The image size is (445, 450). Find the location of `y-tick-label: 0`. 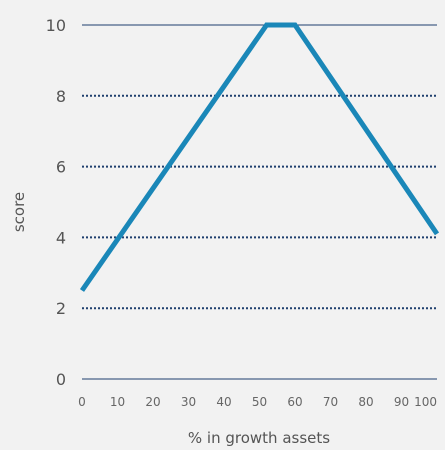

y-tick-label: 0 is located at coordinates (61, 379).